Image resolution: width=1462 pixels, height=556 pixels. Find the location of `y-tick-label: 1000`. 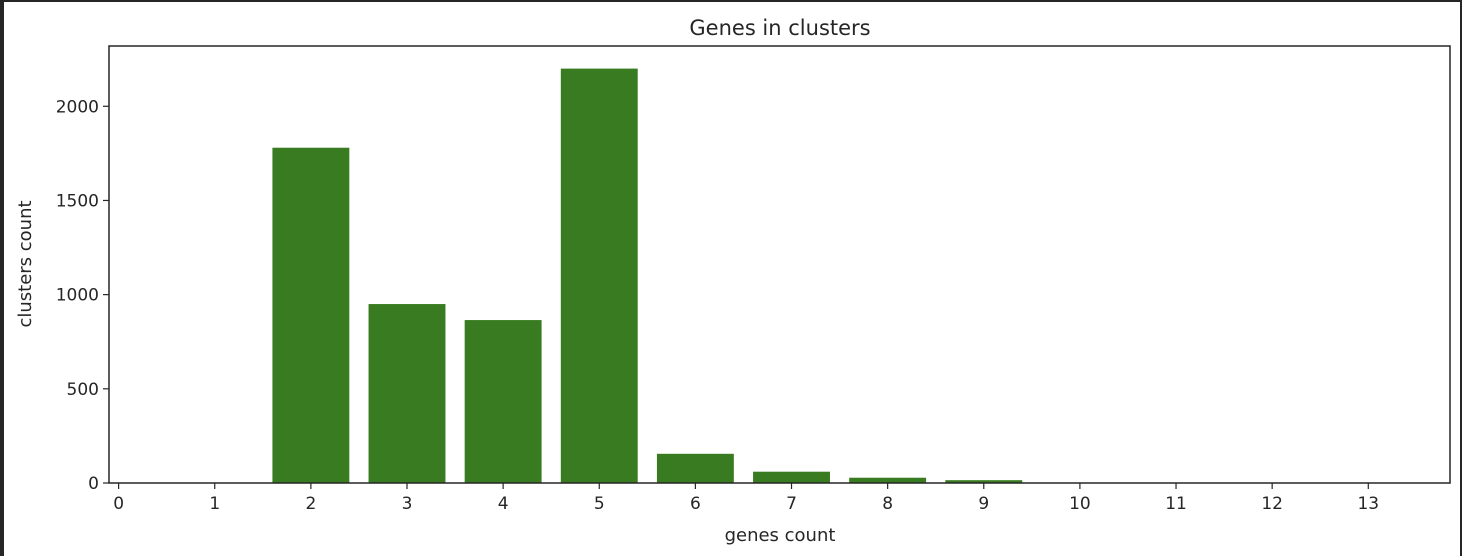

y-tick-label: 1000 is located at coordinates (77, 296).